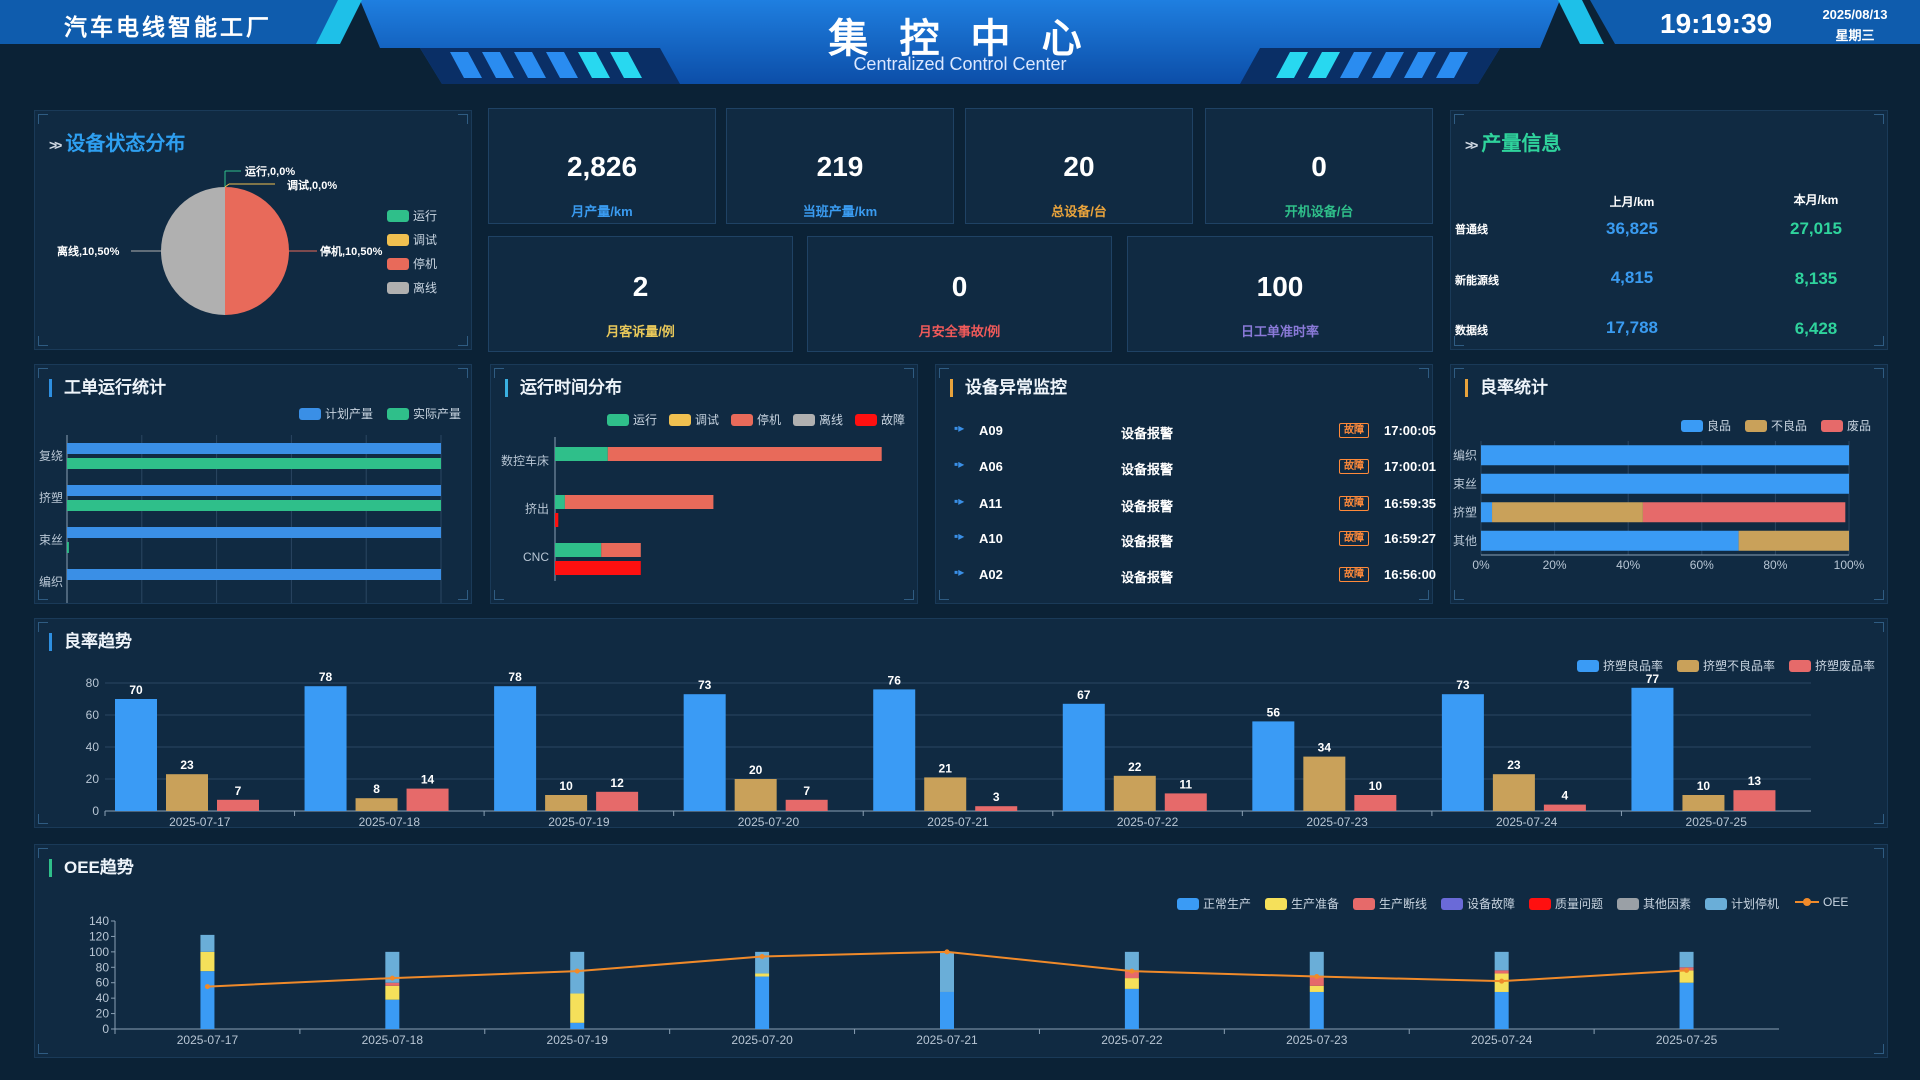  What do you see at coordinates (1816, 200) in the screenshot?
I see `col-this-month: 本月/km` at bounding box center [1816, 200].